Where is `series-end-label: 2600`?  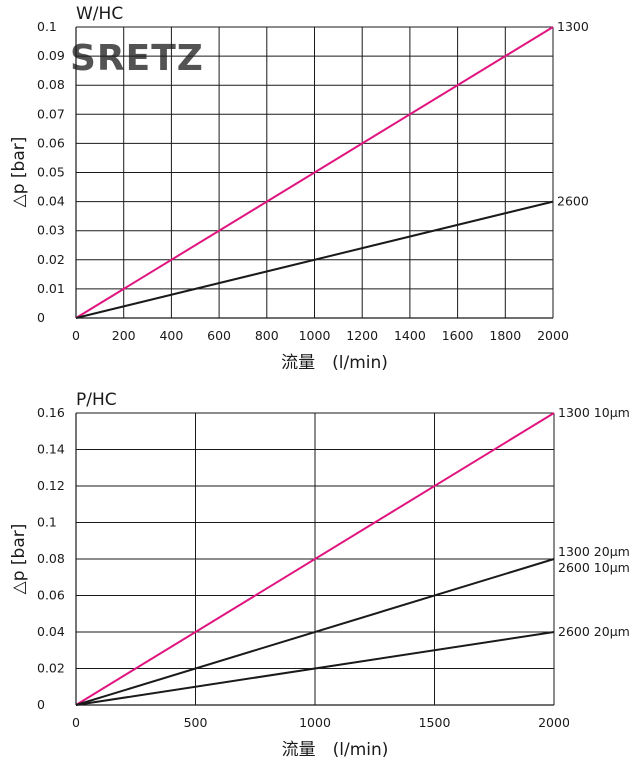
series-end-label: 2600 is located at coordinates (573, 201).